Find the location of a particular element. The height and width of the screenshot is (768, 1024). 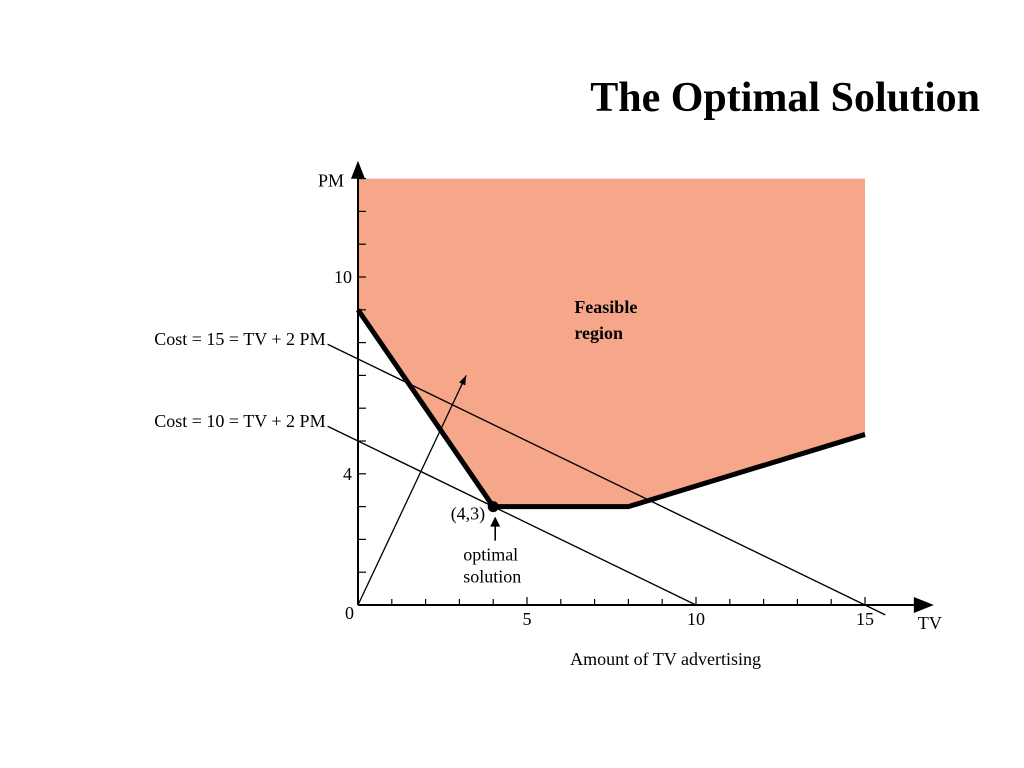

optimal-point-marker is located at coordinates (493, 507).